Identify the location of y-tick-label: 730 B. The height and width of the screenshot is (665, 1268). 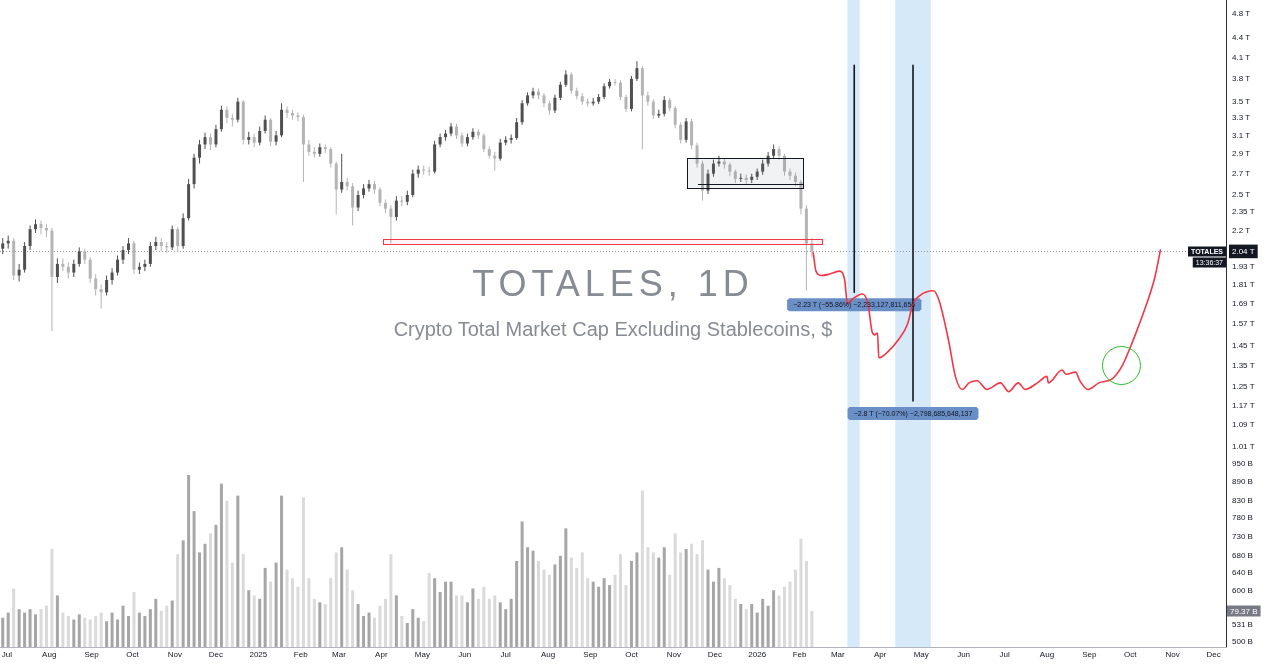
(1242, 536).